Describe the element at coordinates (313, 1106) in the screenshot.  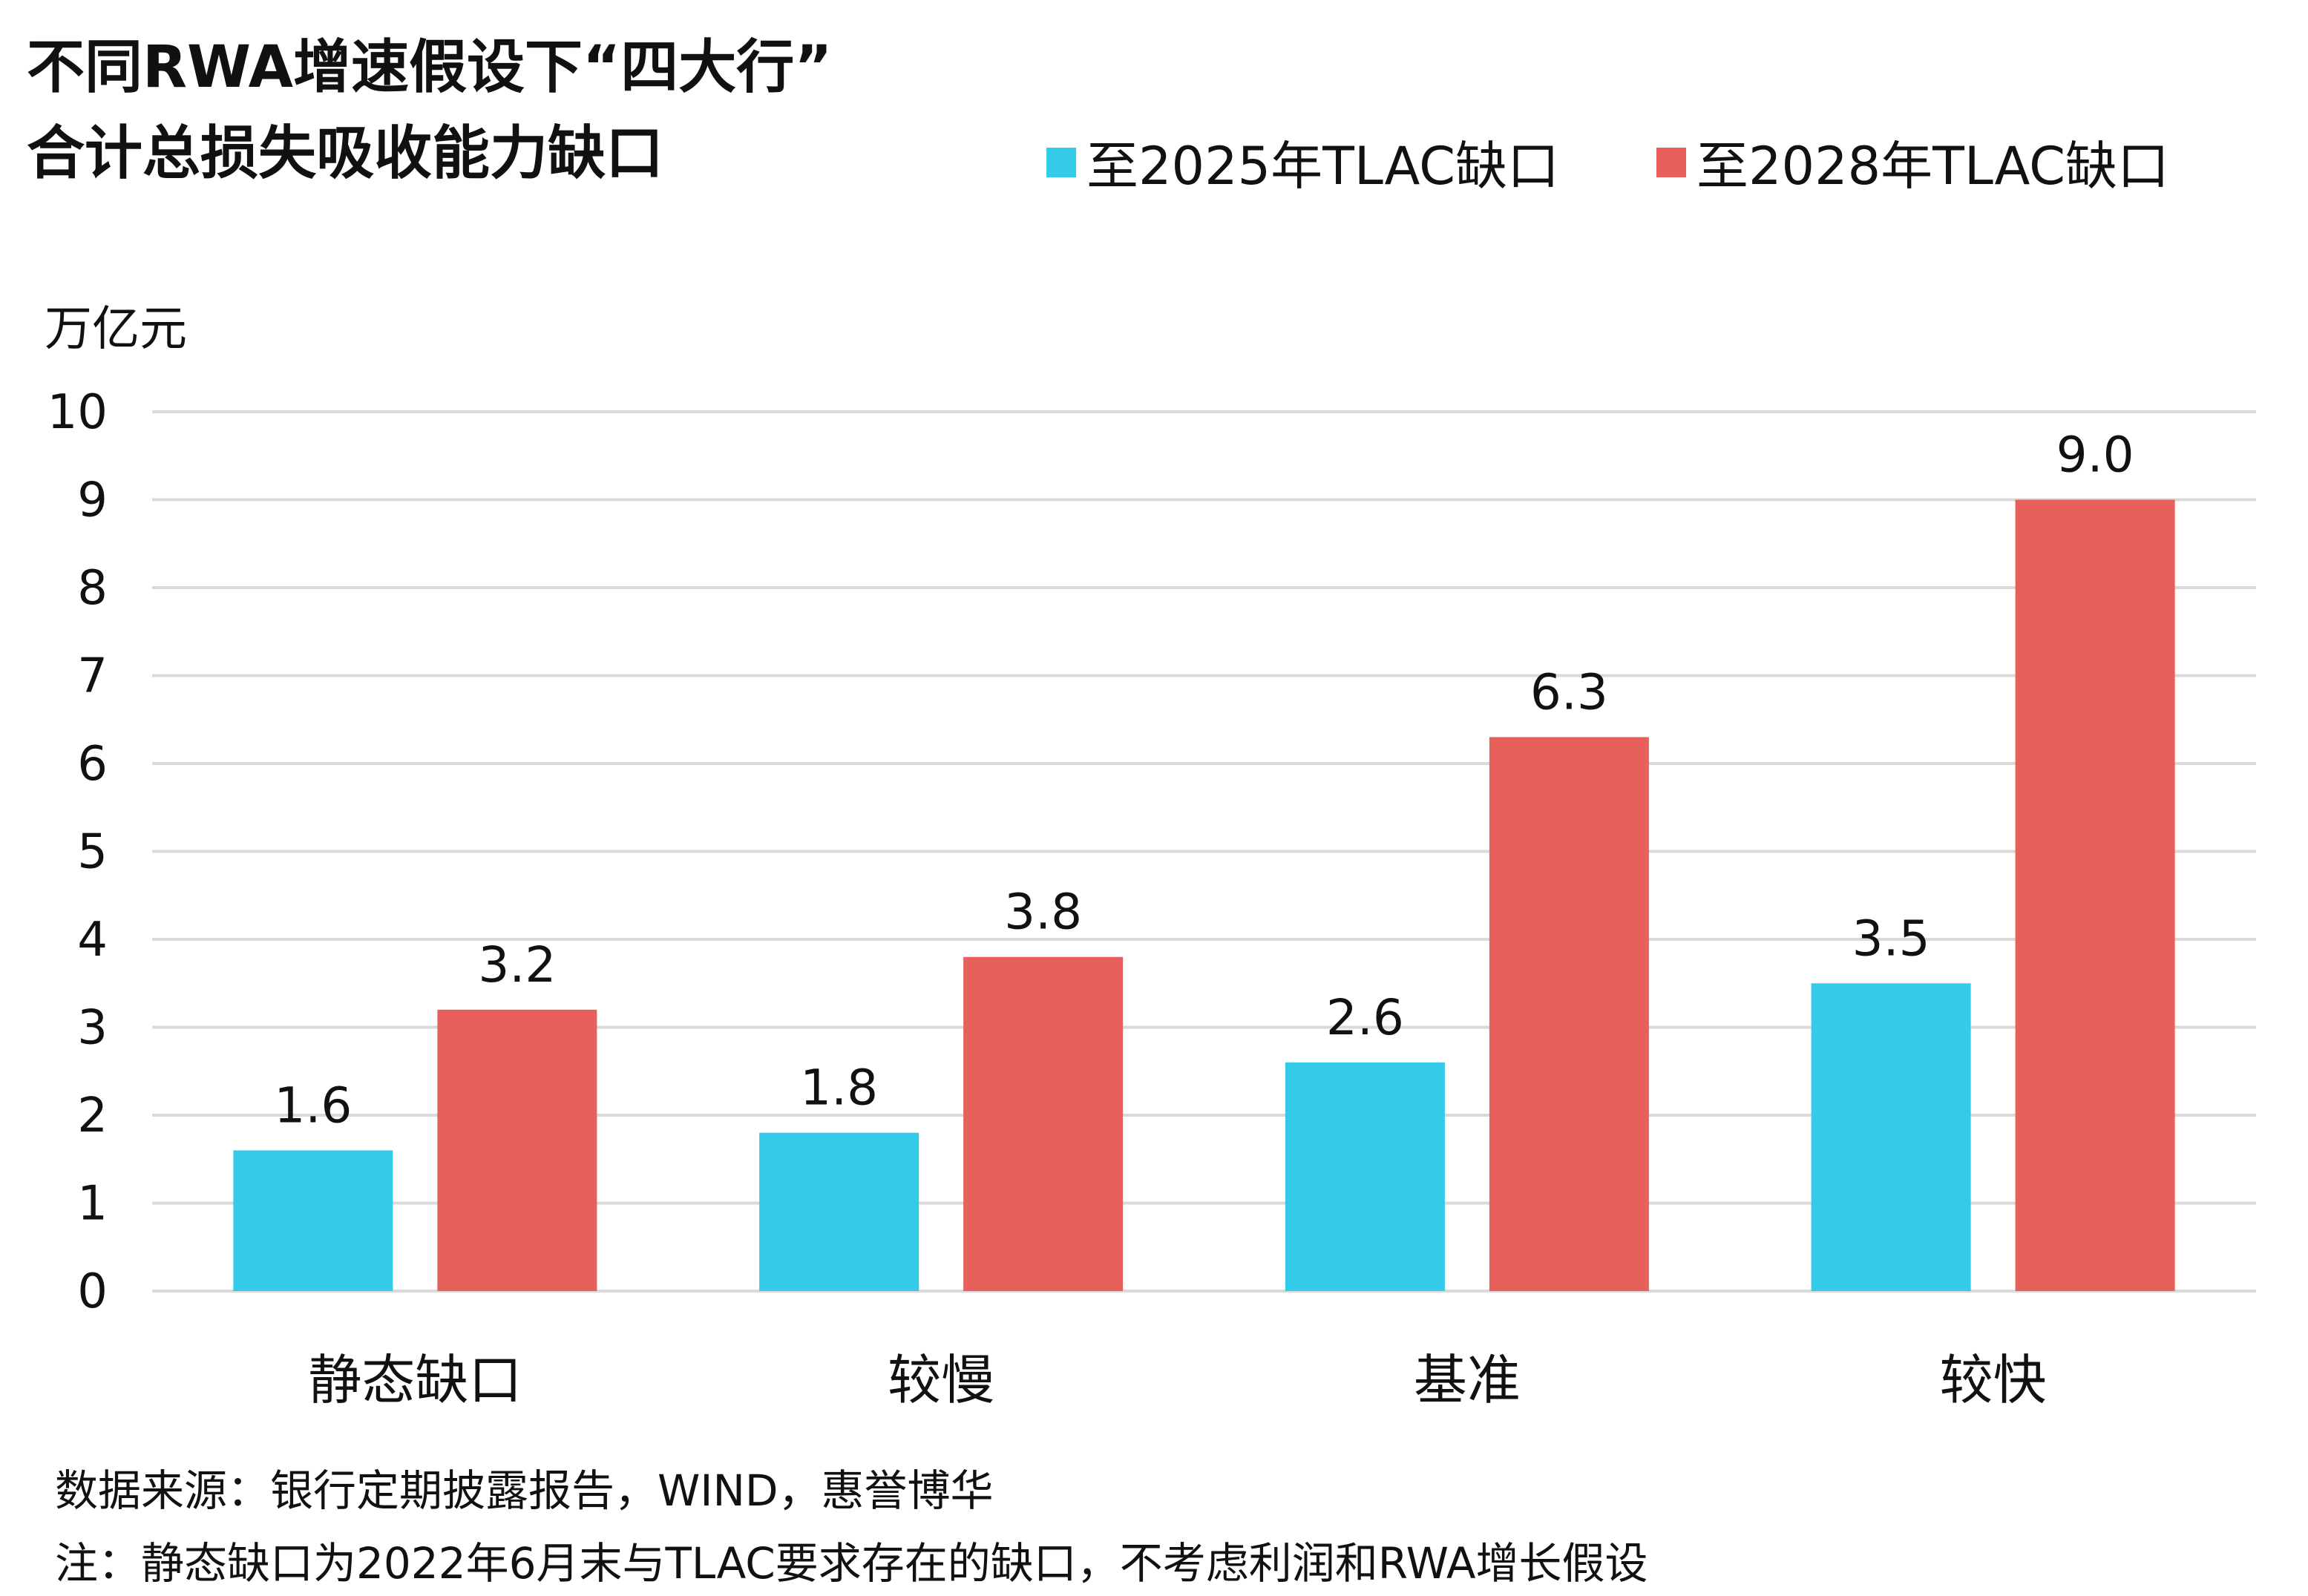
I see `data-label: 1.6` at that location.